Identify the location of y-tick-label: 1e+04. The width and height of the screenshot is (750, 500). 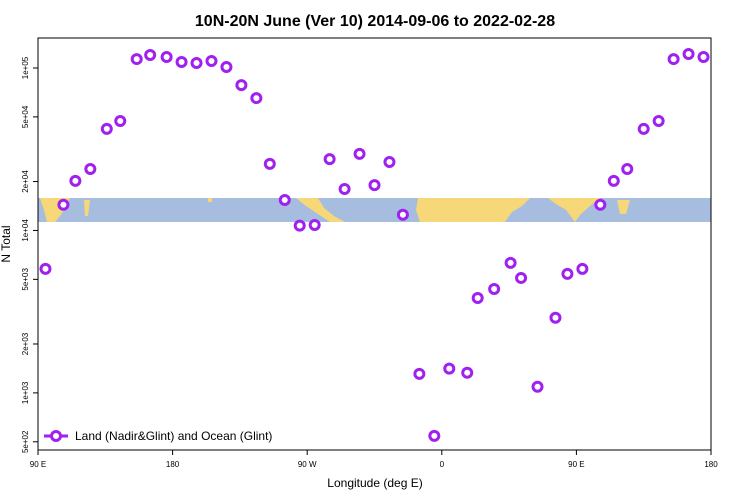
(25, 230).